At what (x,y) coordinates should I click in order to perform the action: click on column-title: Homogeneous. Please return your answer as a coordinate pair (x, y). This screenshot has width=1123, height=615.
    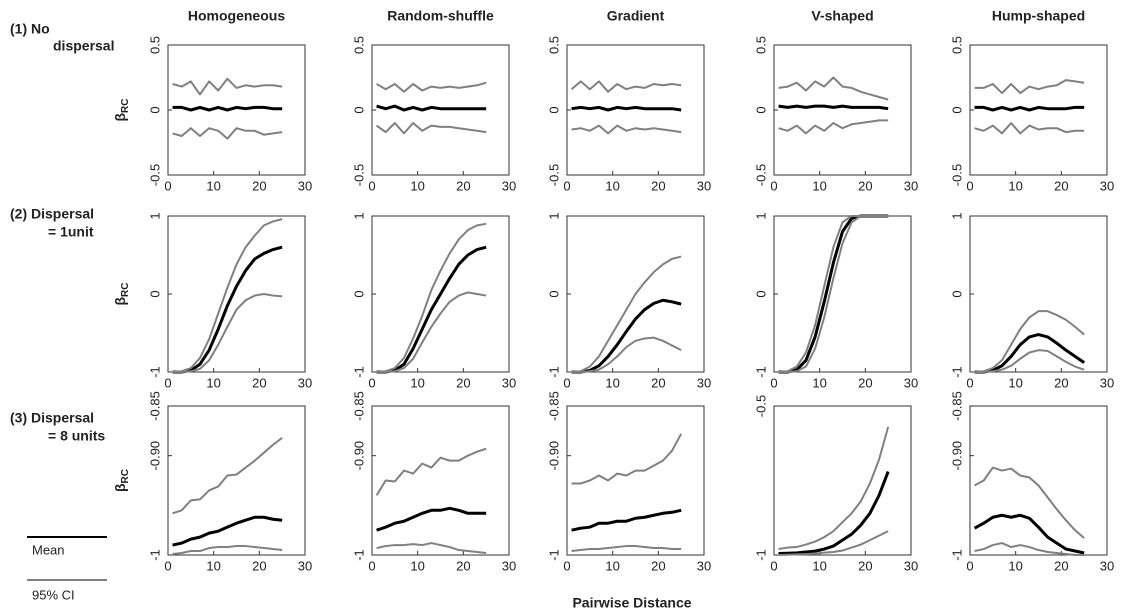
    Looking at the image, I should click on (236, 16).